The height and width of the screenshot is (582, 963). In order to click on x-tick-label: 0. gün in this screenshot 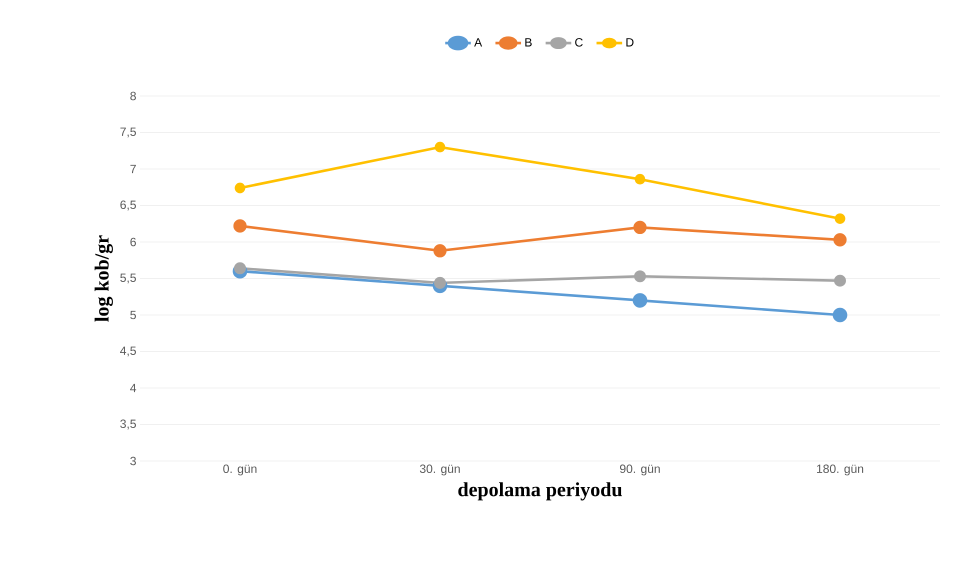, I will do `click(239, 470)`.